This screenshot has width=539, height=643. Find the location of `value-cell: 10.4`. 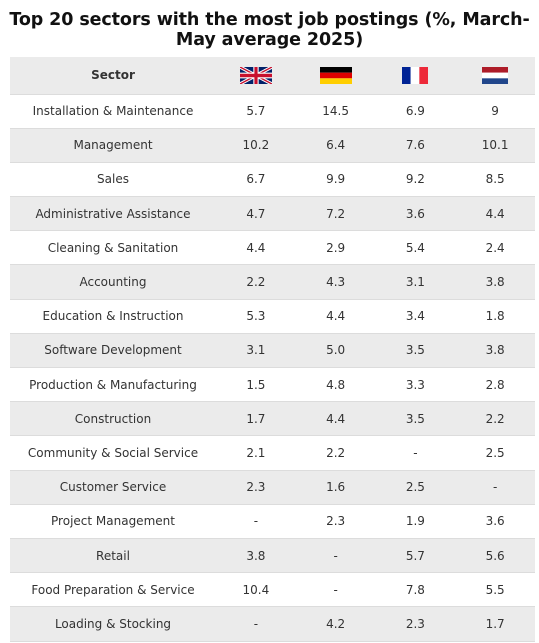

value-cell: 10.4 is located at coordinates (256, 590).